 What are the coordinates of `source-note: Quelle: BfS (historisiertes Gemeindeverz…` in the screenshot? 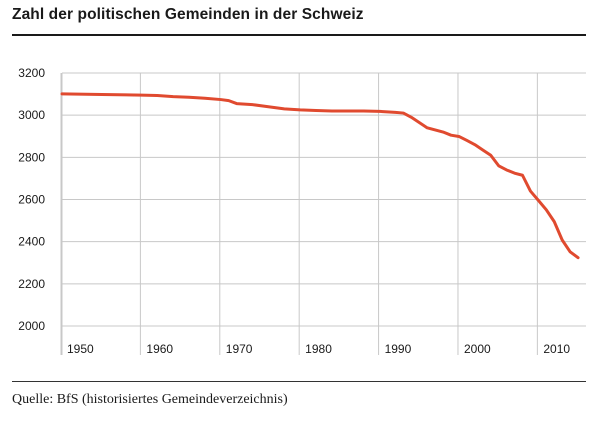 It's located at (150, 399).